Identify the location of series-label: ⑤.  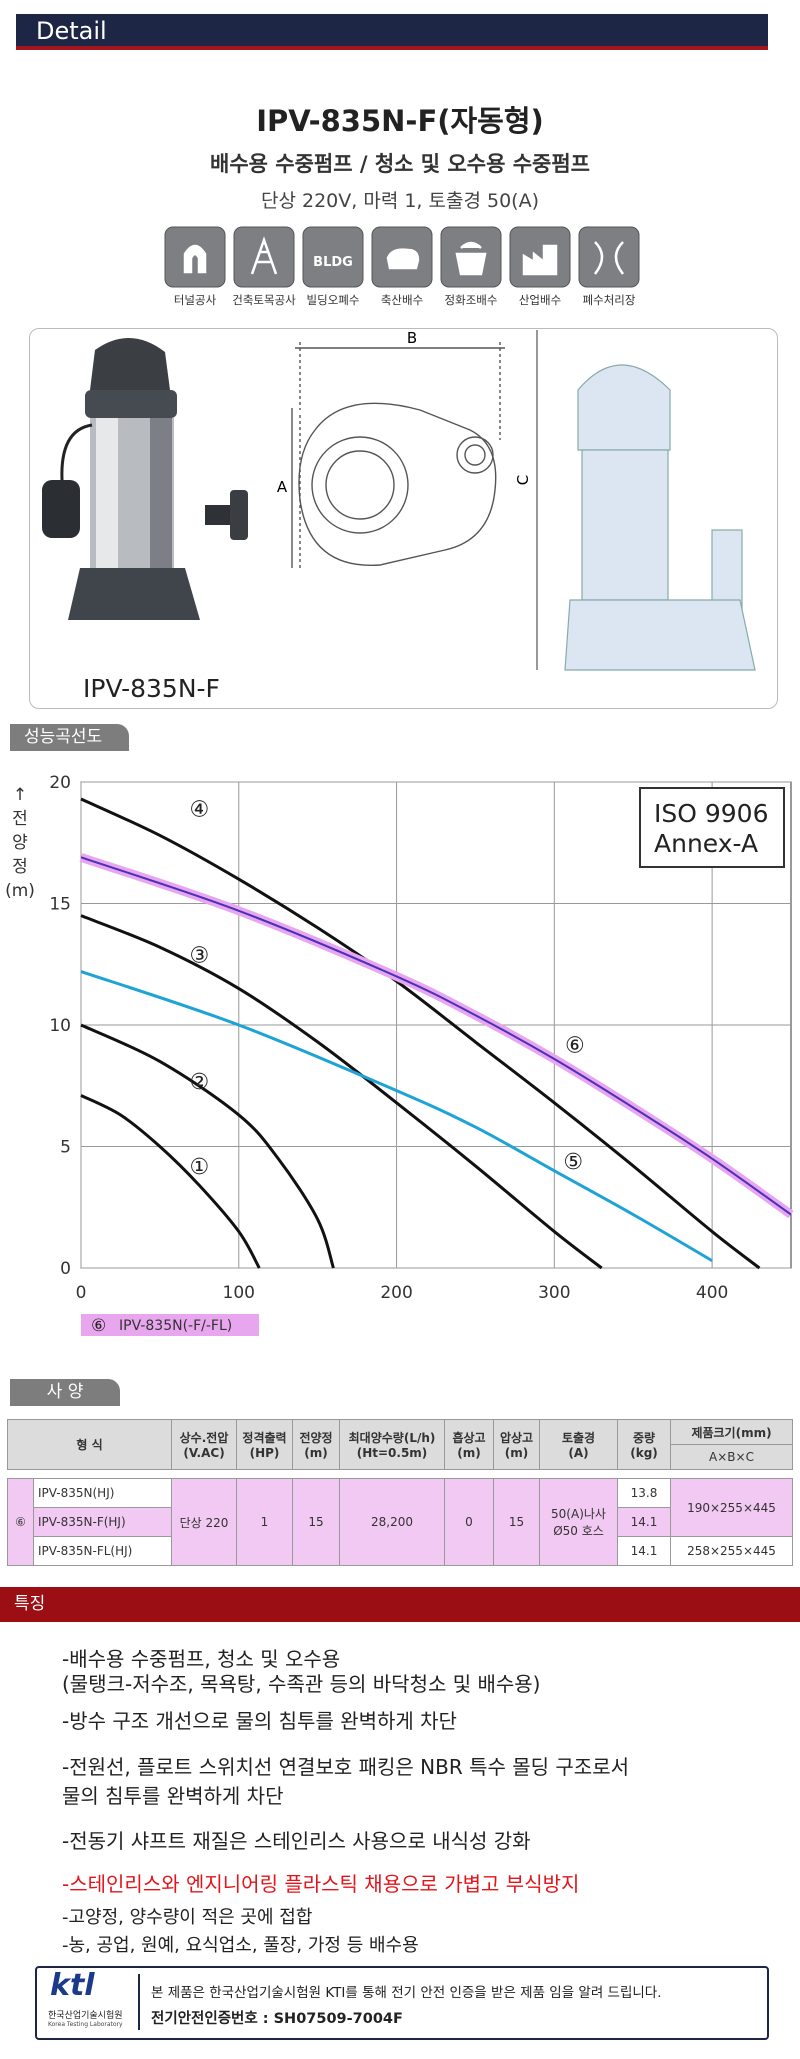
(573, 1162).